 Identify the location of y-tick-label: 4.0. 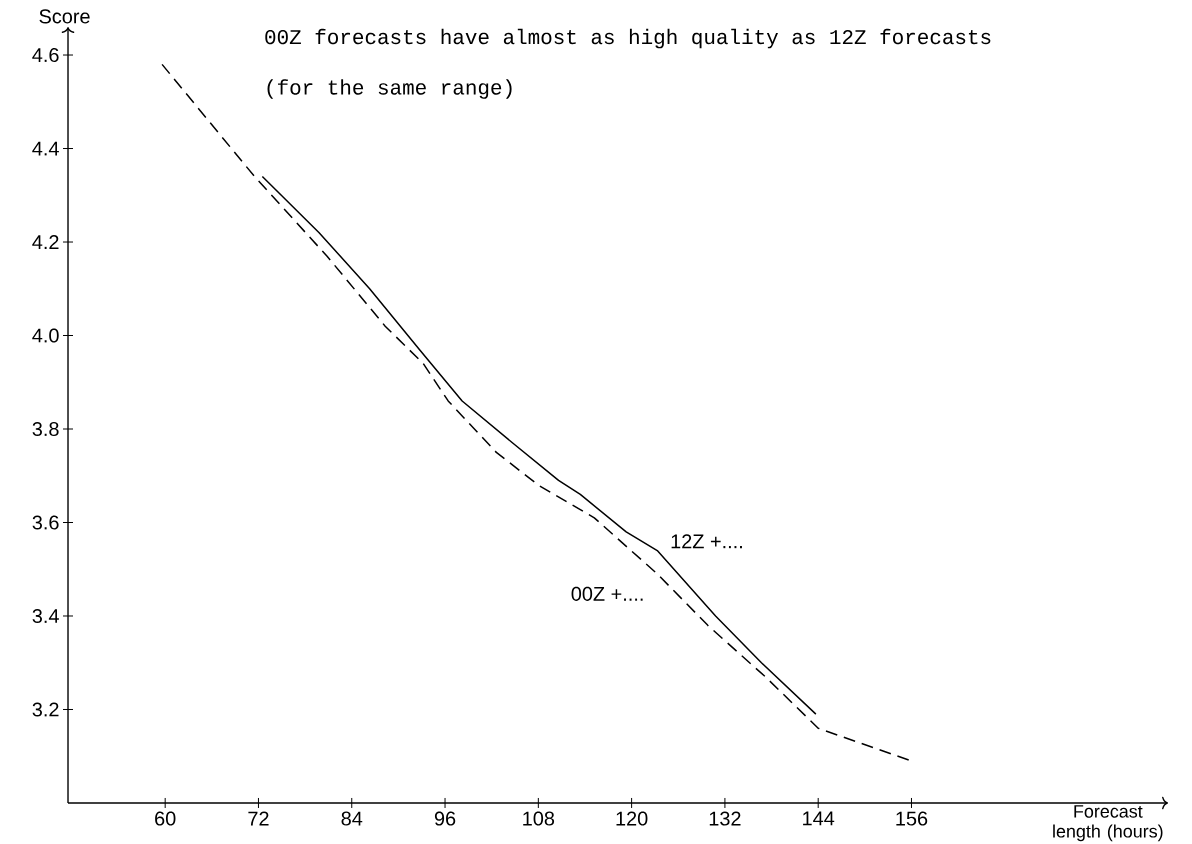
(45, 335).